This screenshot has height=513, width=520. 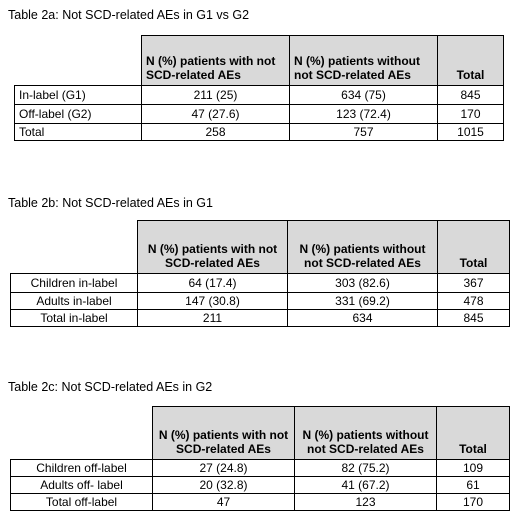 What do you see at coordinates (470, 60) in the screenshot?
I see `table-2a-header-total: Total` at bounding box center [470, 60].